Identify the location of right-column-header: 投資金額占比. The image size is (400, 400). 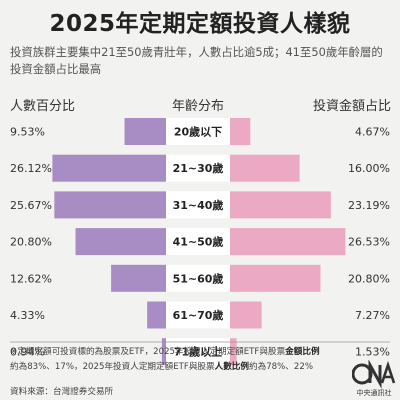
(352, 106).